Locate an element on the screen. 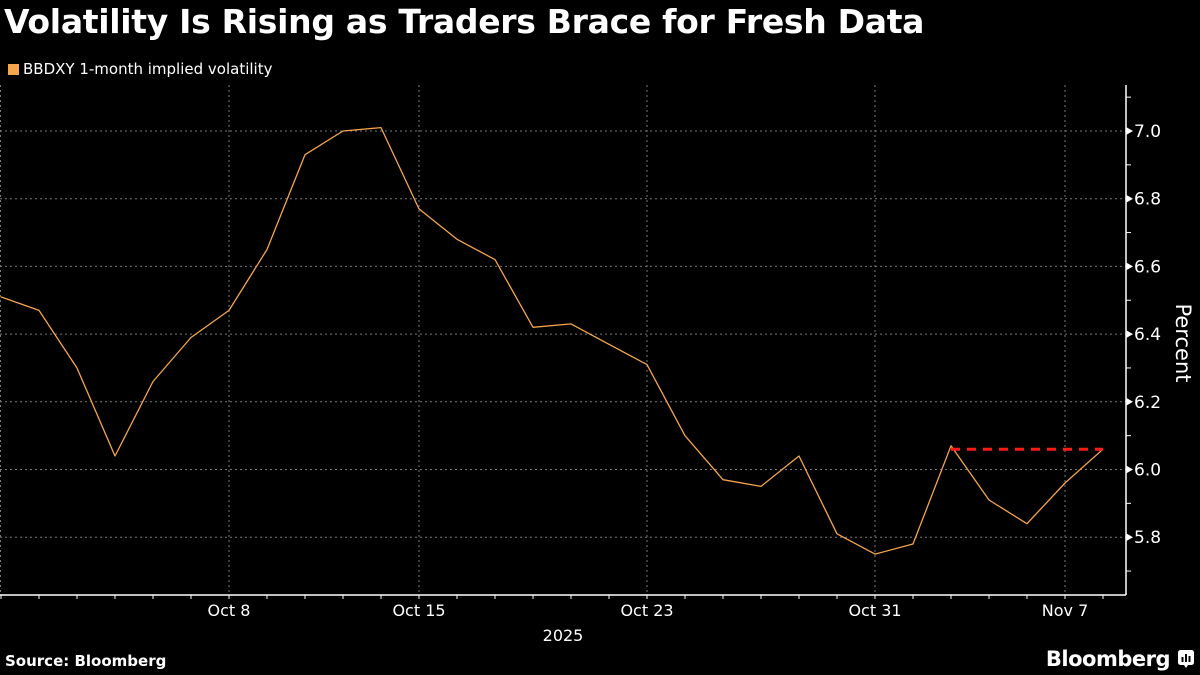 The image size is (1200, 675). x-tick-label: Oct 31 is located at coordinates (874, 610).